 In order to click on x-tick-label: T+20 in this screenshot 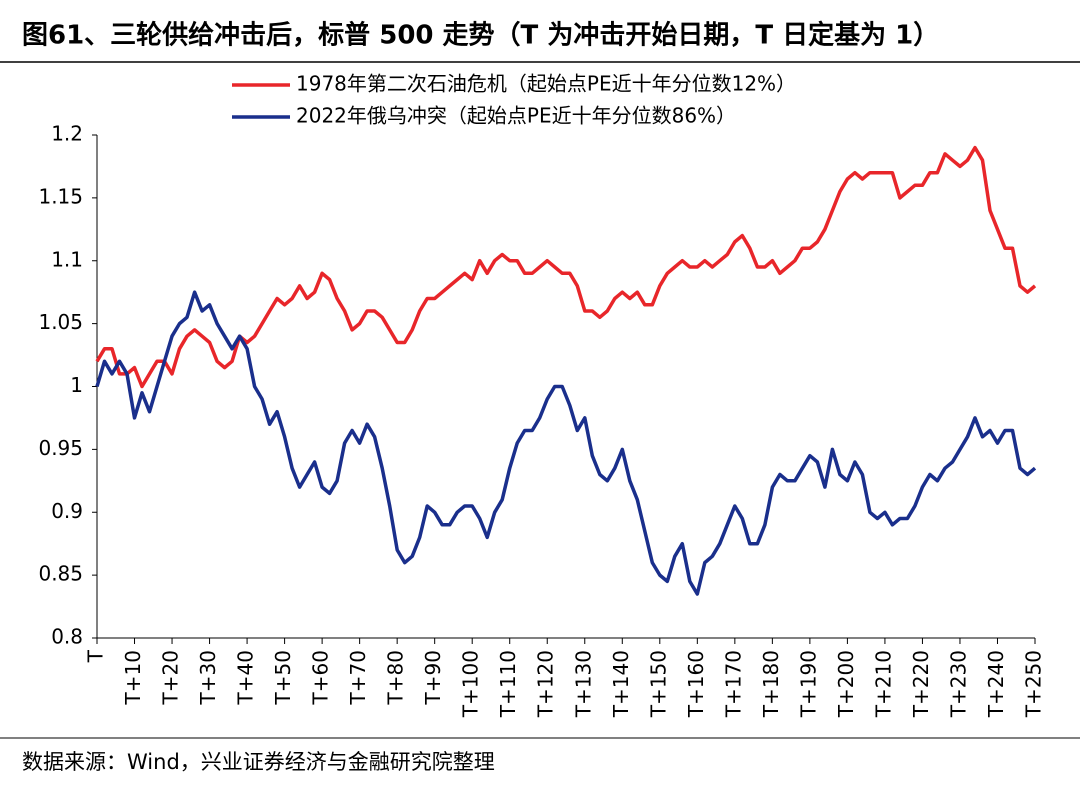, I will do `click(171, 677)`.